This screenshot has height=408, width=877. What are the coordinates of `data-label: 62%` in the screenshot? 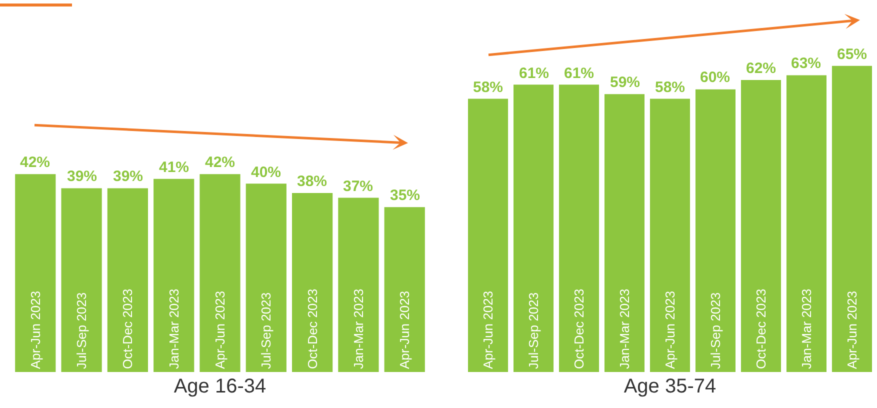 It's located at (761, 68).